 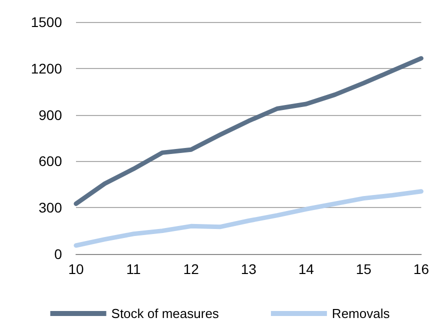 What do you see at coordinates (46, 22) in the screenshot?
I see `y-tick-label: 1500` at bounding box center [46, 22].